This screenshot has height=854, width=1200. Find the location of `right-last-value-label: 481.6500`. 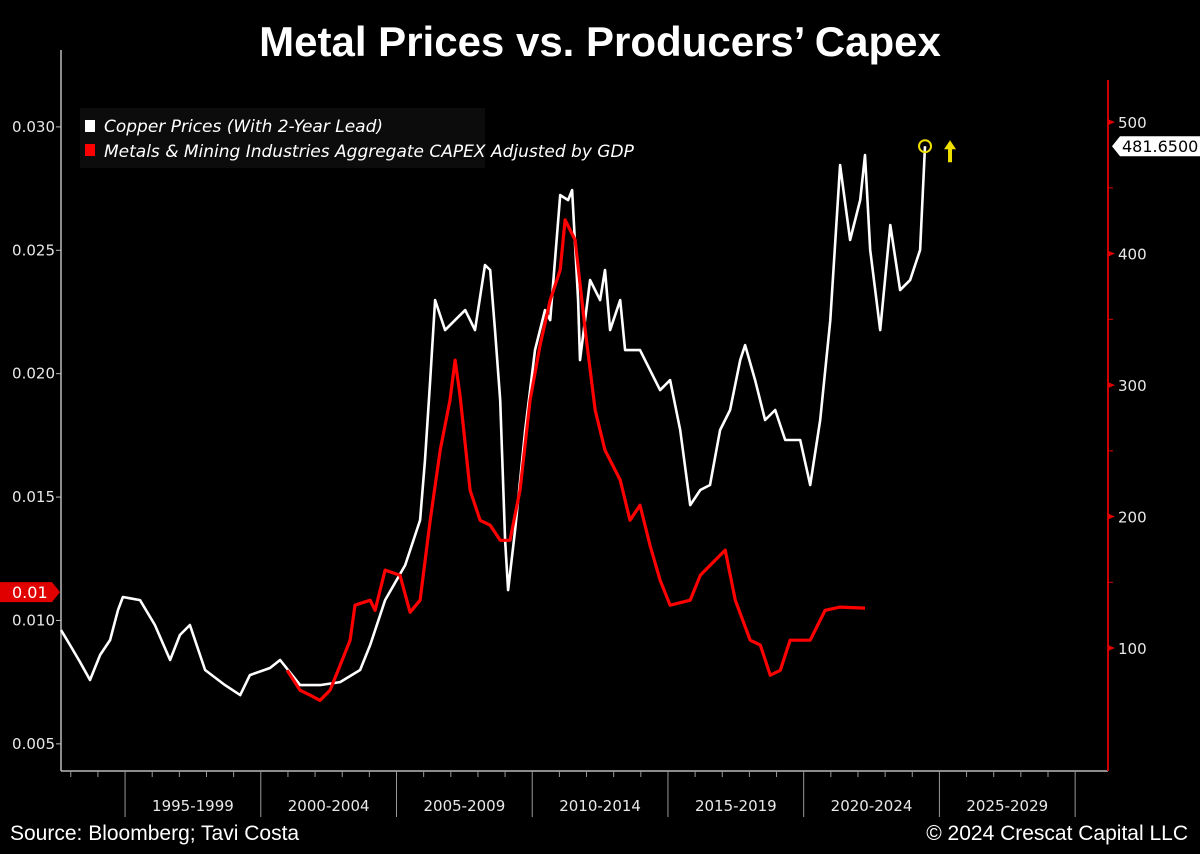

right-last-value-label: 481.6500 is located at coordinates (1160, 146).